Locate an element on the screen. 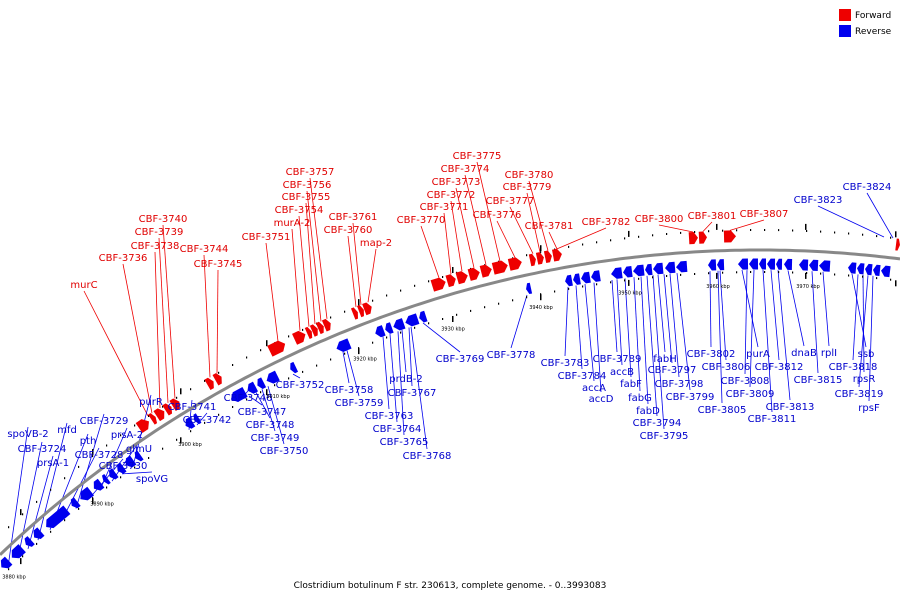 The image size is (900, 600). reverse-gene-label: CBF-3749 is located at coordinates (275, 438).